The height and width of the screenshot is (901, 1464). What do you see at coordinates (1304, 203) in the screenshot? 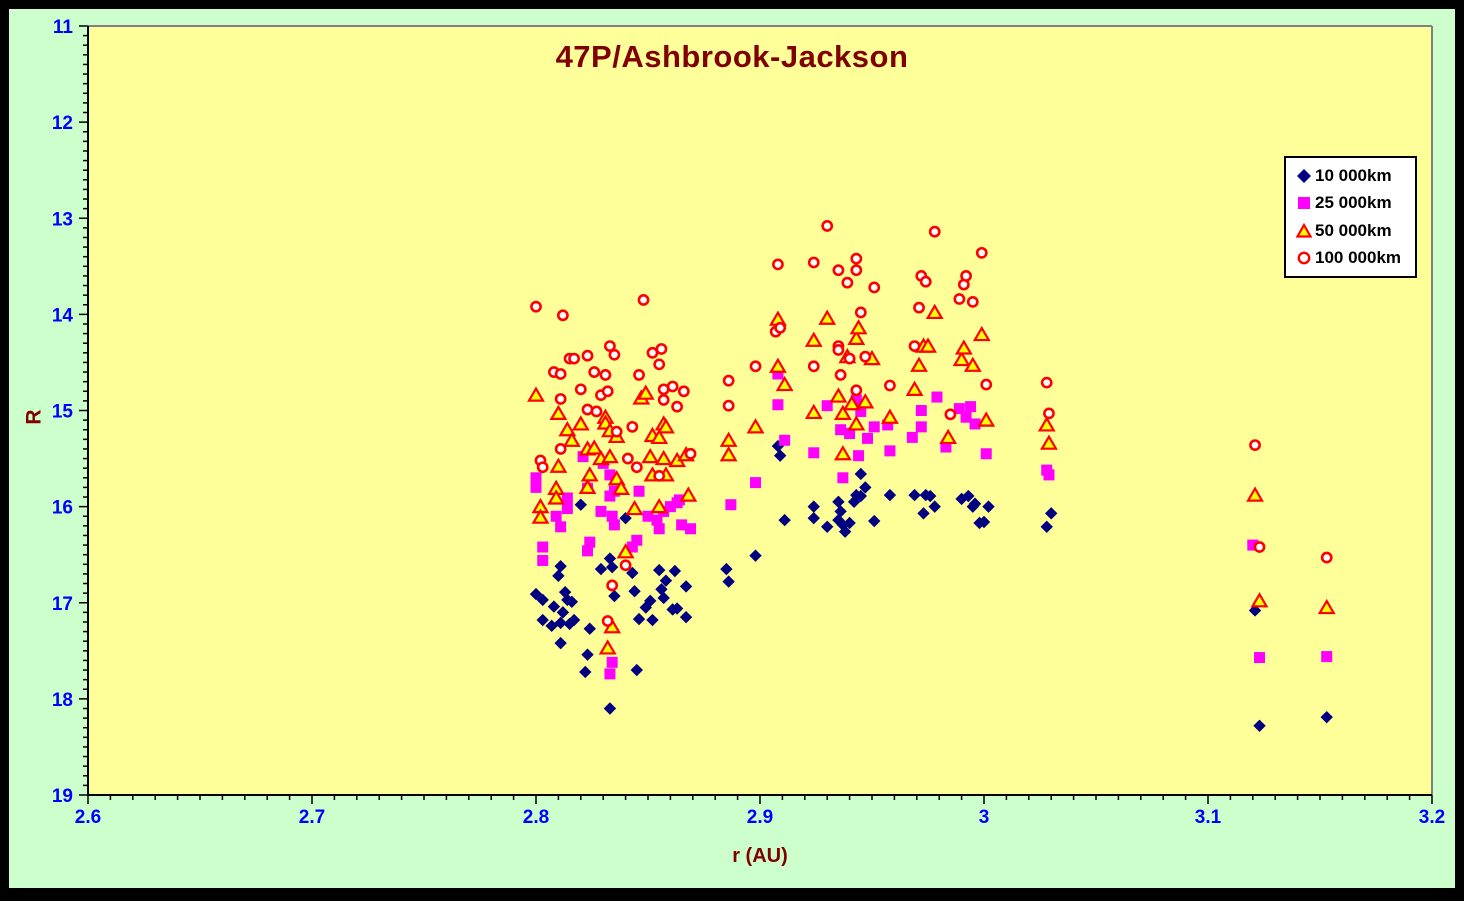
I see `square-icon` at bounding box center [1304, 203].